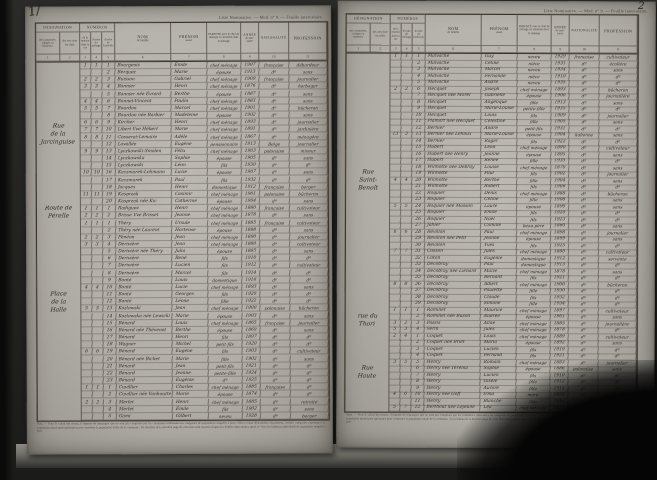  What do you see at coordinates (499, 239) in the screenshot?
I see `cell-prenom: Jeanne` at bounding box center [499, 239].